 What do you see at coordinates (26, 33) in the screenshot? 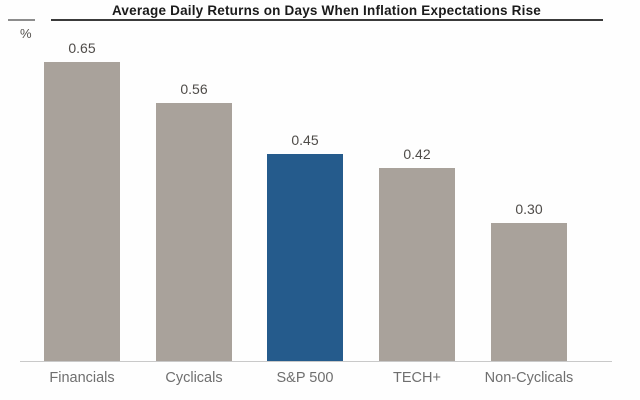
I see `y-axis-unit-label: %` at bounding box center [26, 33].